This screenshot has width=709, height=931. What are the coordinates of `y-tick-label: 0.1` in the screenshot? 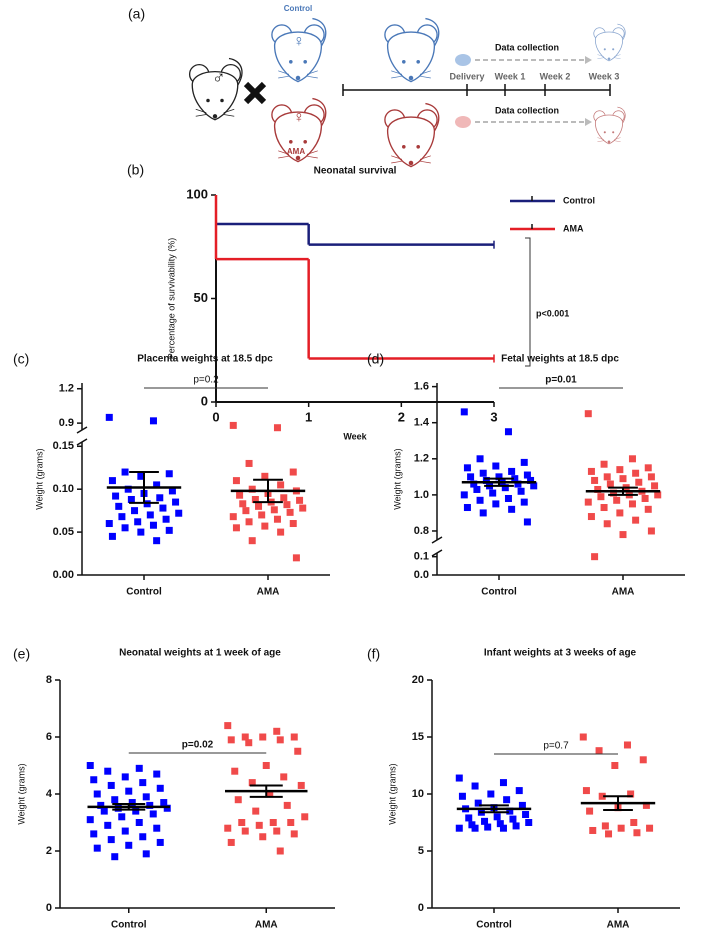 It's located at (421, 557).